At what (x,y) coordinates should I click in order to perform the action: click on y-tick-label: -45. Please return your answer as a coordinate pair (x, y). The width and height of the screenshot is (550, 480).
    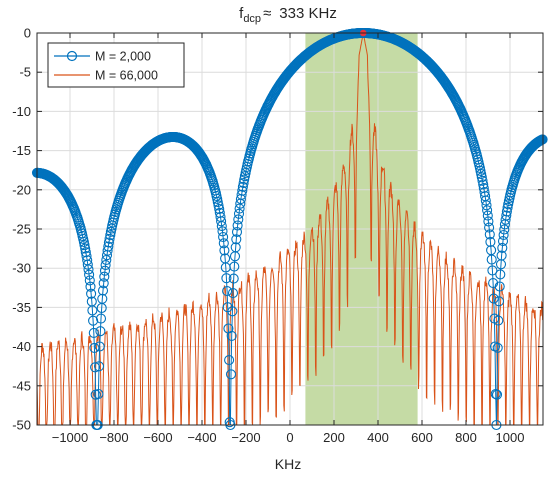
    Looking at the image, I should click on (21, 385).